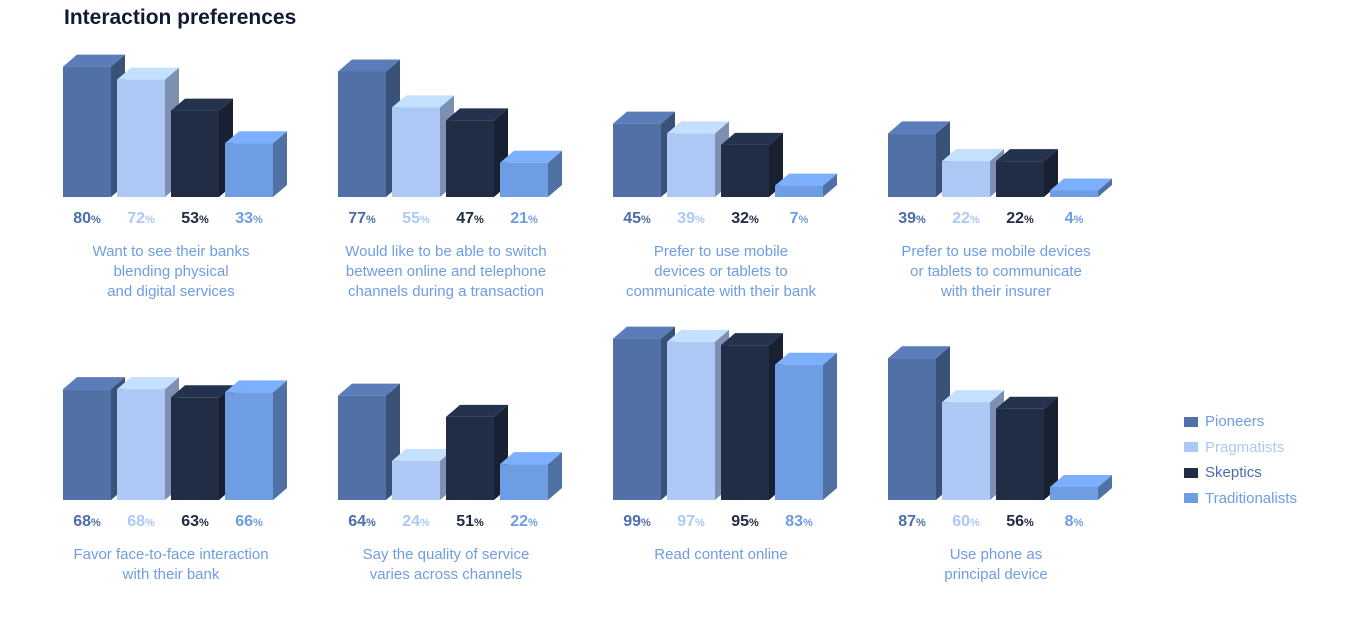  Describe the element at coordinates (799, 521) in the screenshot. I see `value-label: 83%` at that location.